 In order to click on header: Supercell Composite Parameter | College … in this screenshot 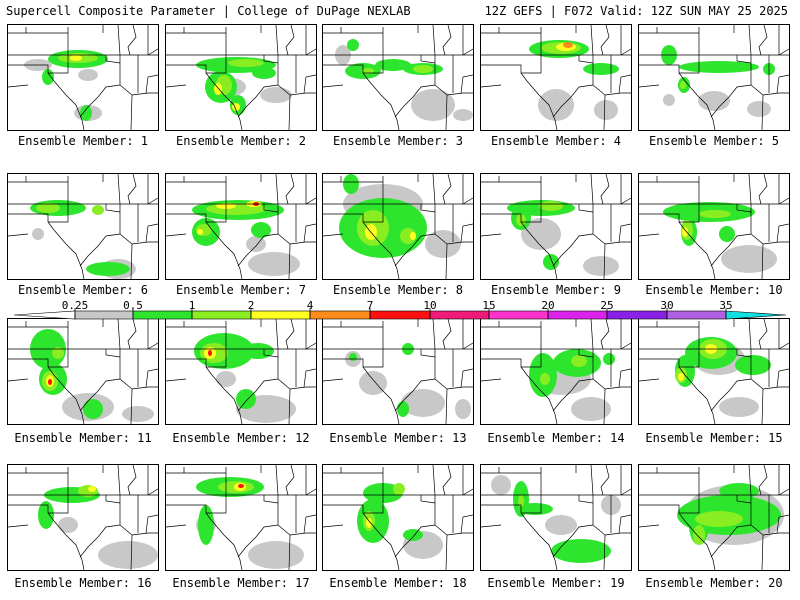, I will do `click(400, 12)`.